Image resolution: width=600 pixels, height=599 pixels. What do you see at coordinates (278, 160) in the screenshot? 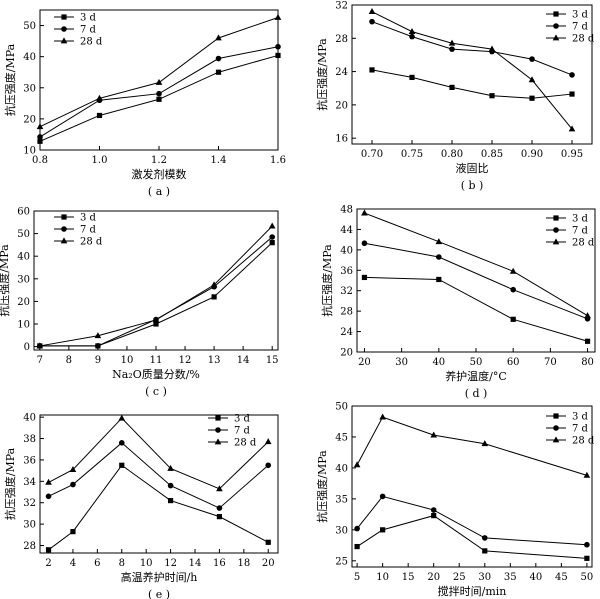
I see `x-tick-label: 1.6` at bounding box center [278, 160].